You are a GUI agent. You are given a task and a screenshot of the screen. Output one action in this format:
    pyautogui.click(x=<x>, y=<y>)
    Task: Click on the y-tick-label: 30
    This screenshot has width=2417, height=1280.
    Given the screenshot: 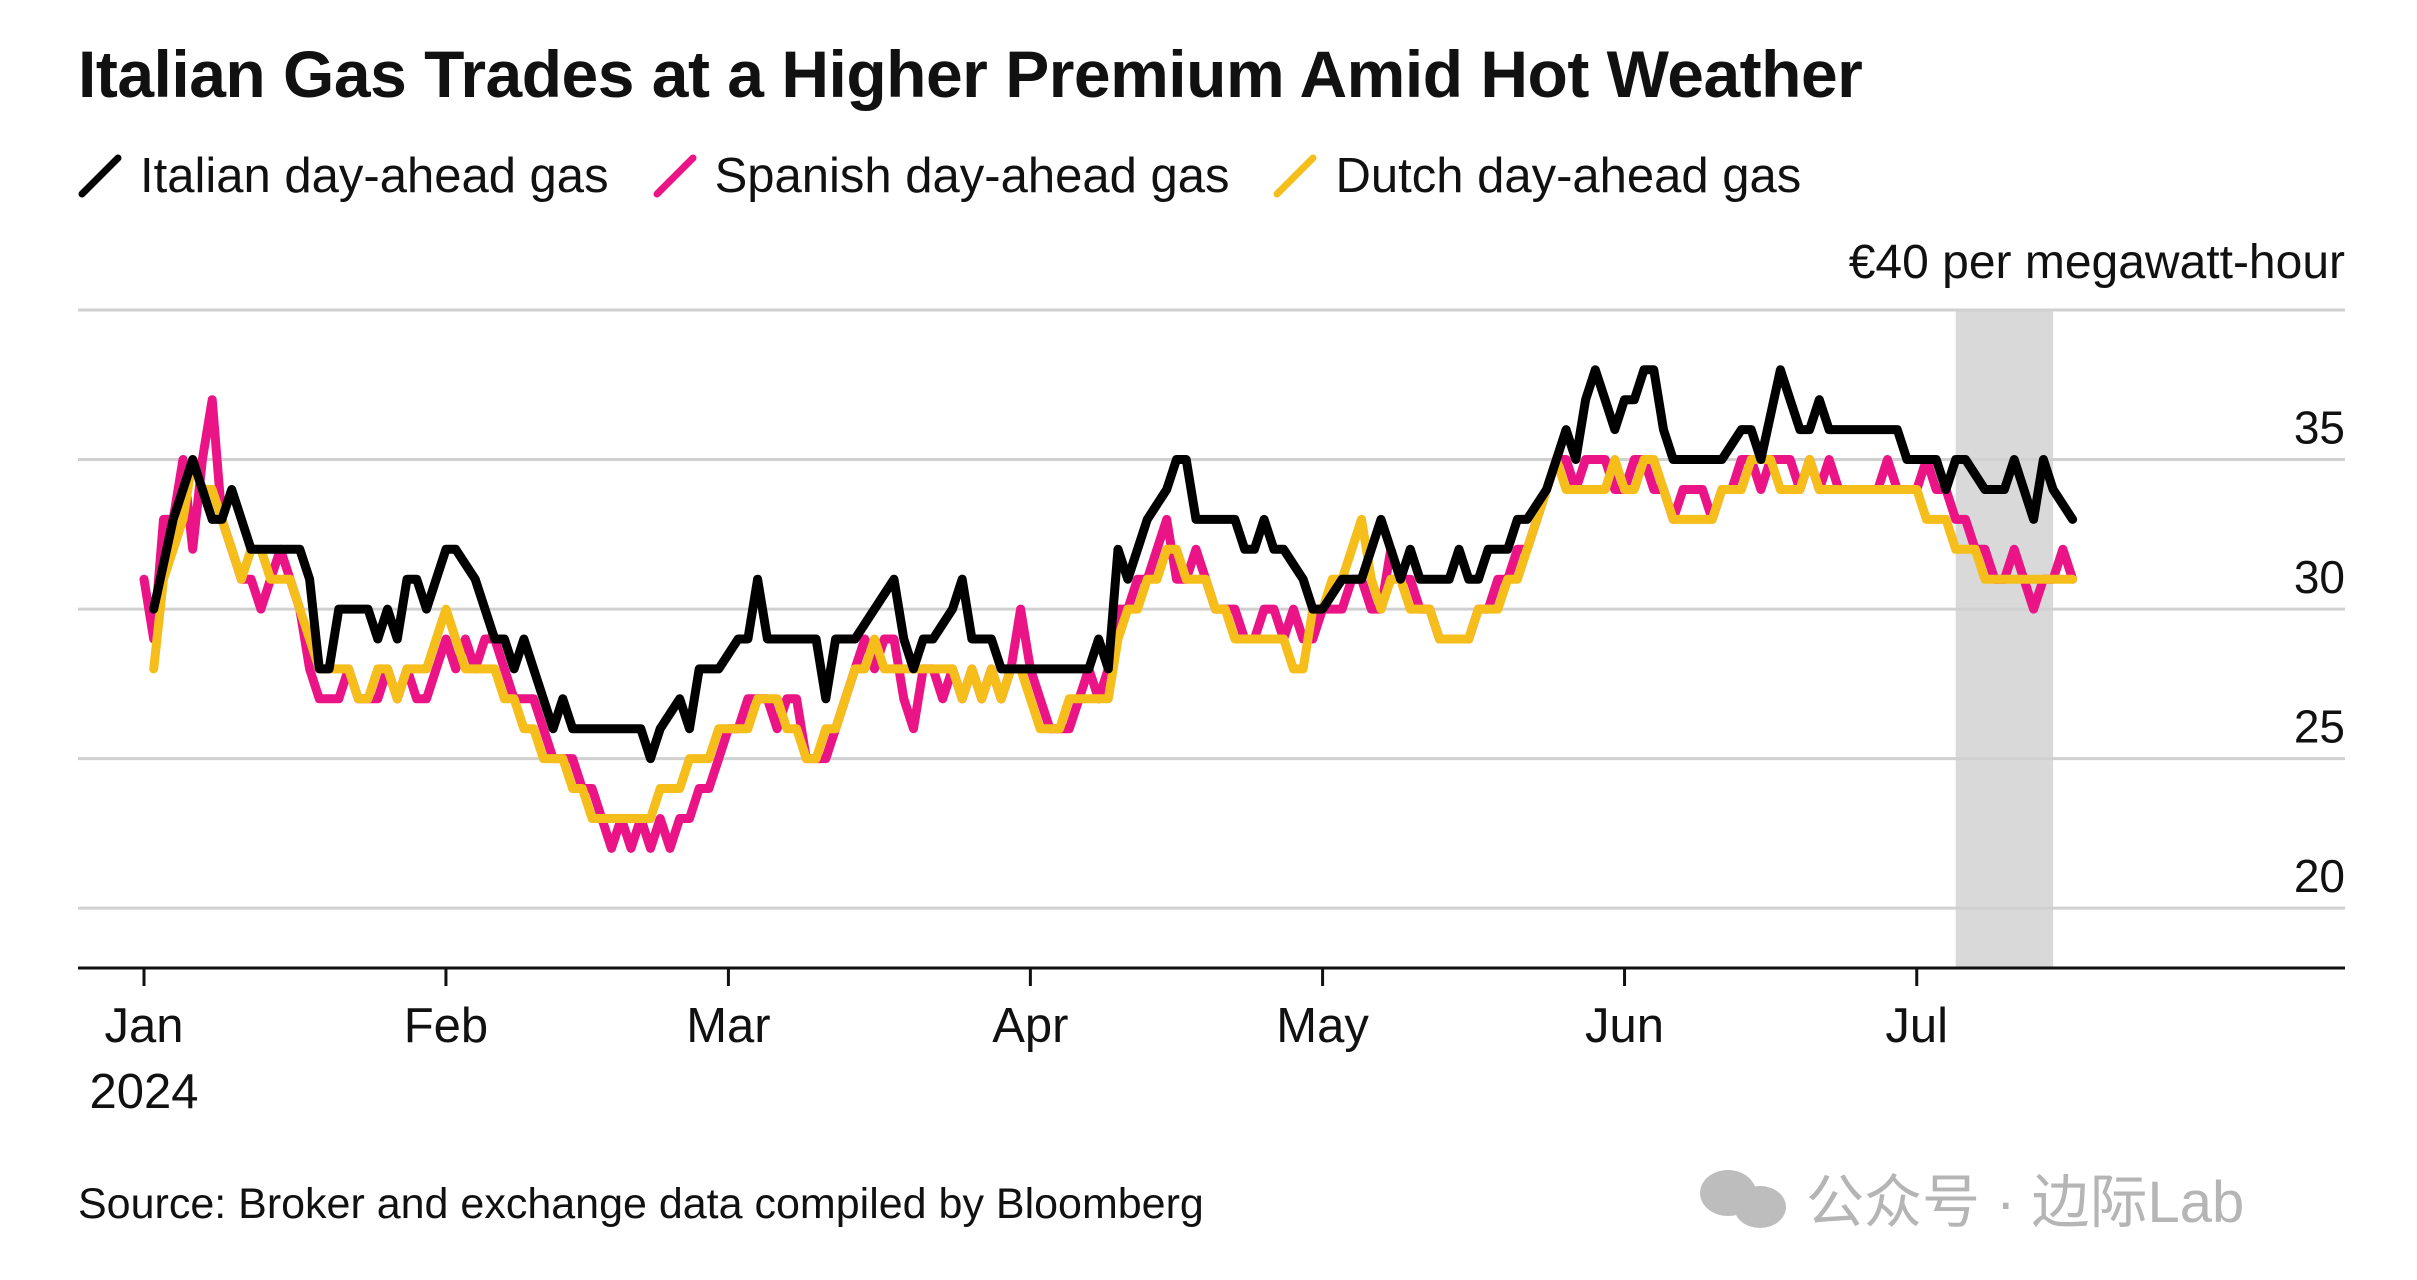 What is the action you would take?
    pyautogui.click(x=2319, y=577)
    